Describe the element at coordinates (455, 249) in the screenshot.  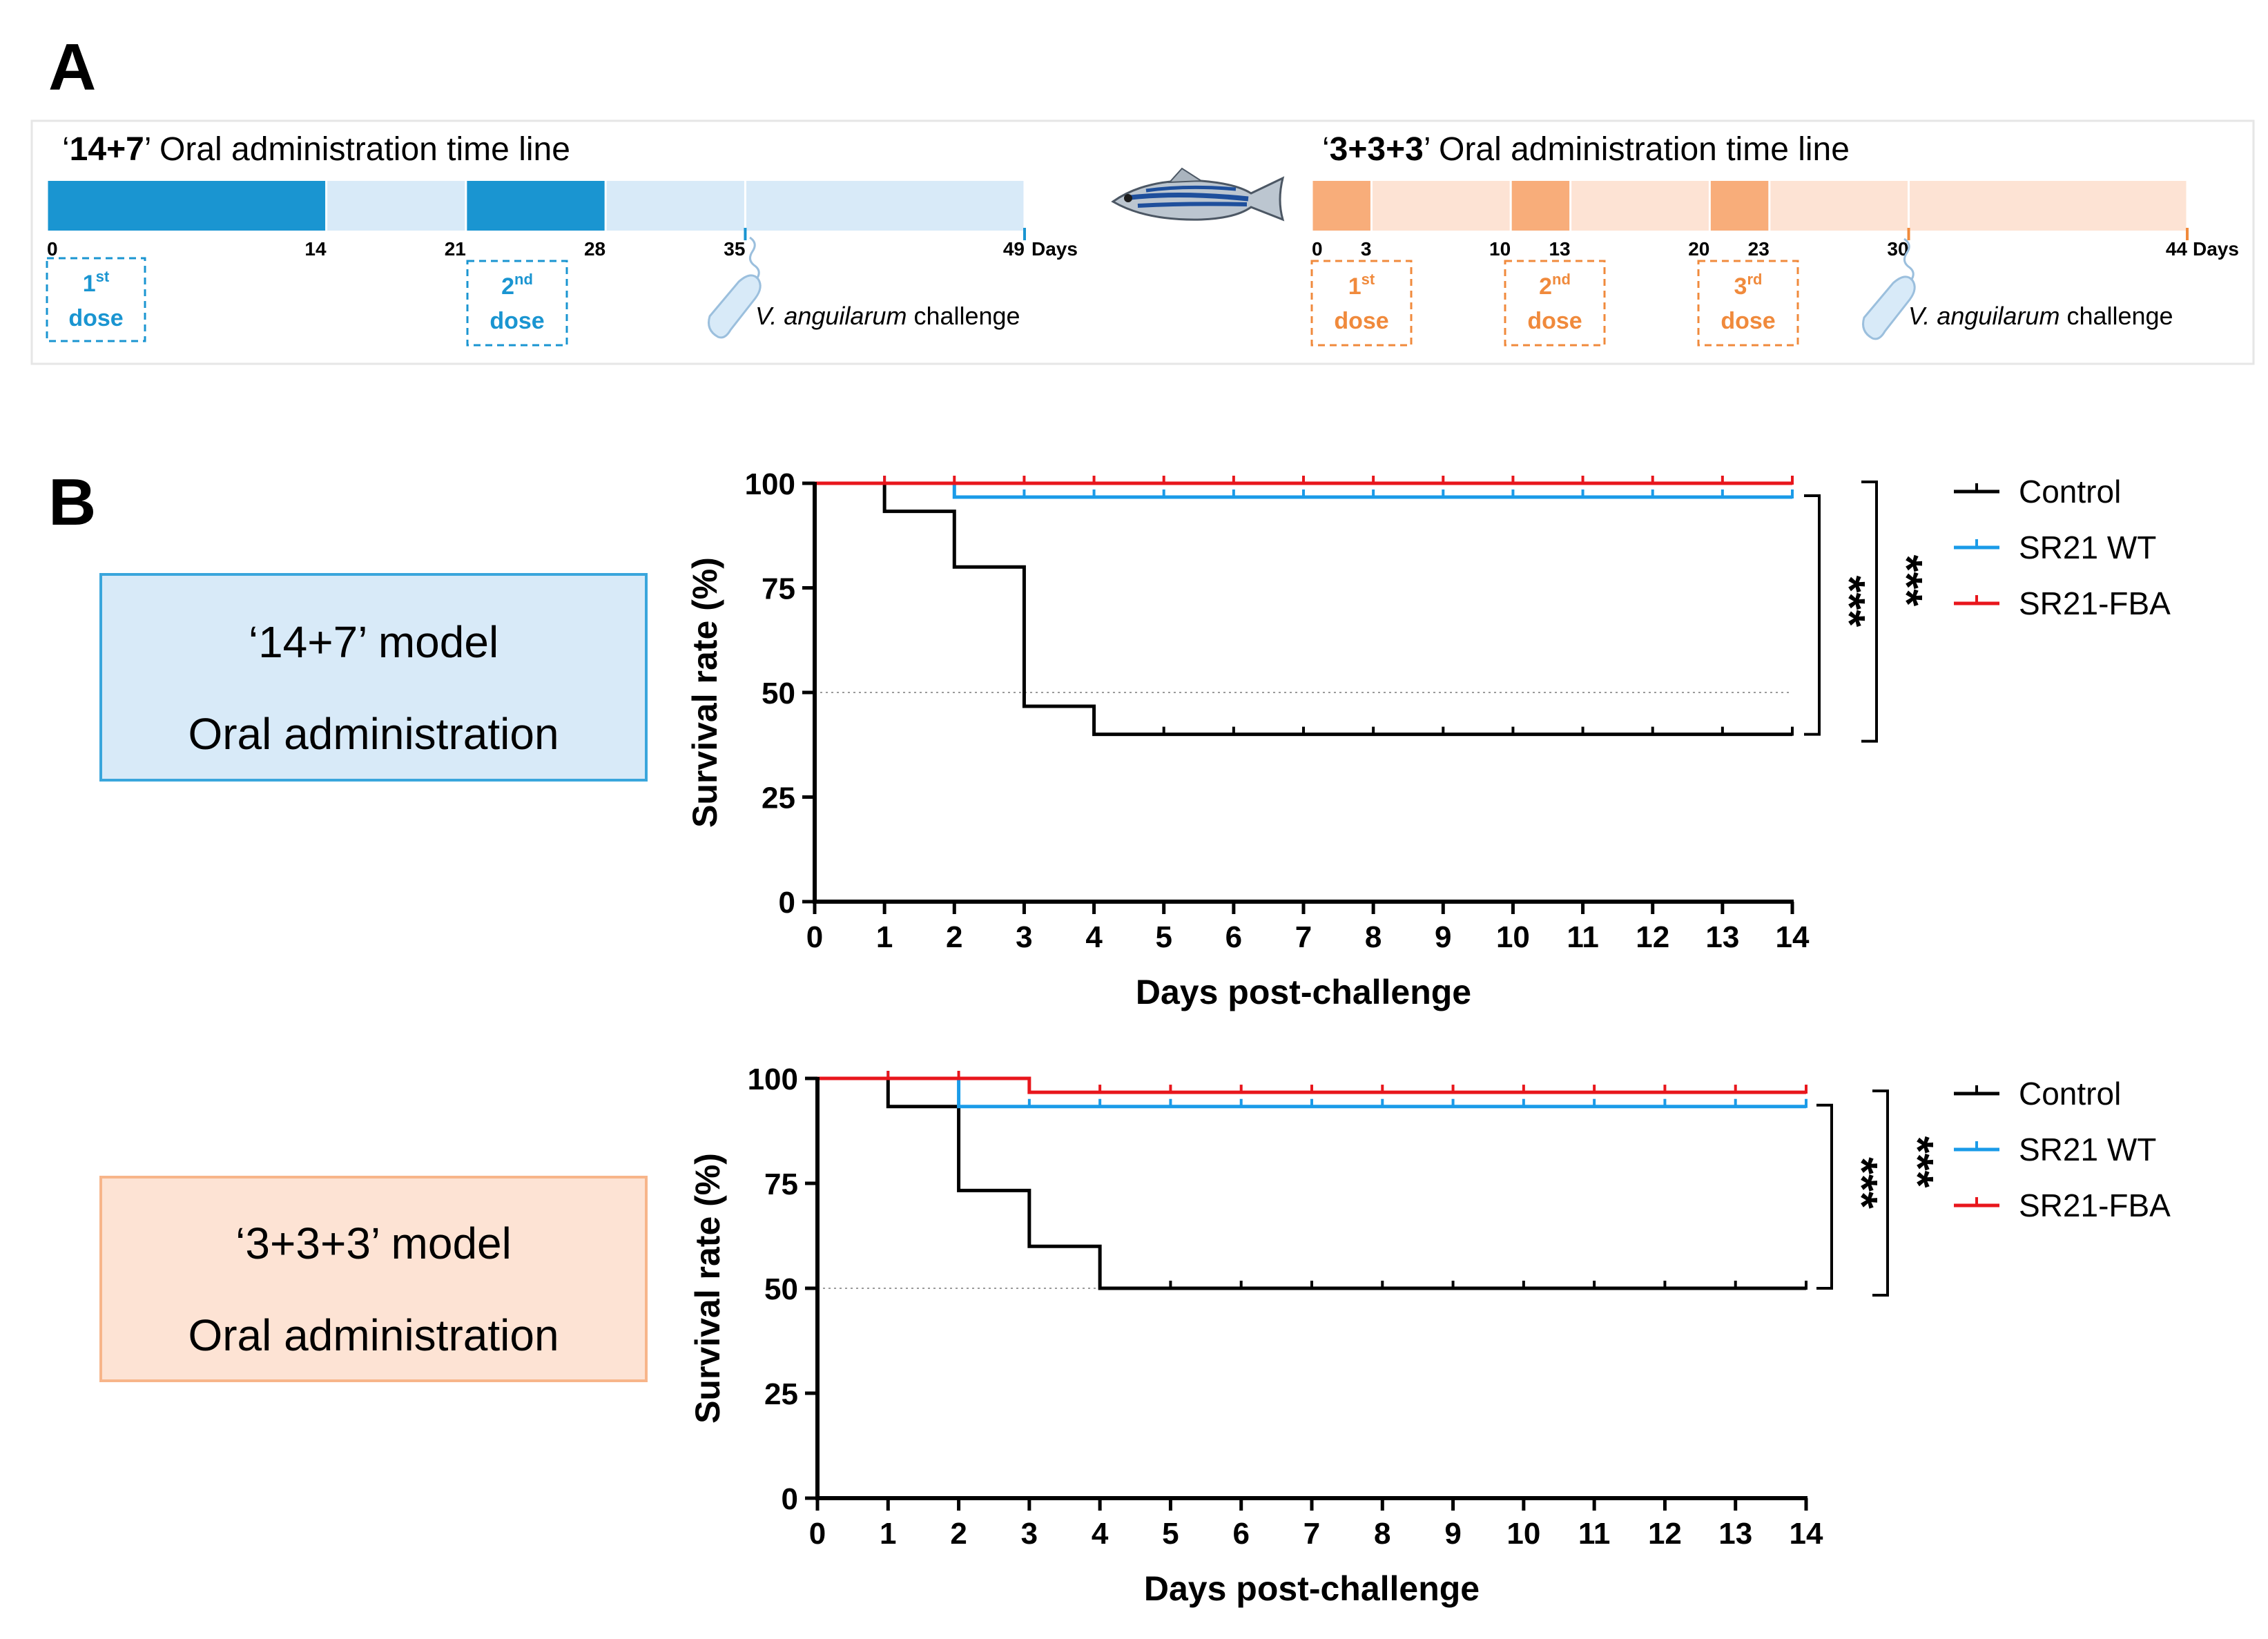
I see `timeline-tick-label: 21` at that location.